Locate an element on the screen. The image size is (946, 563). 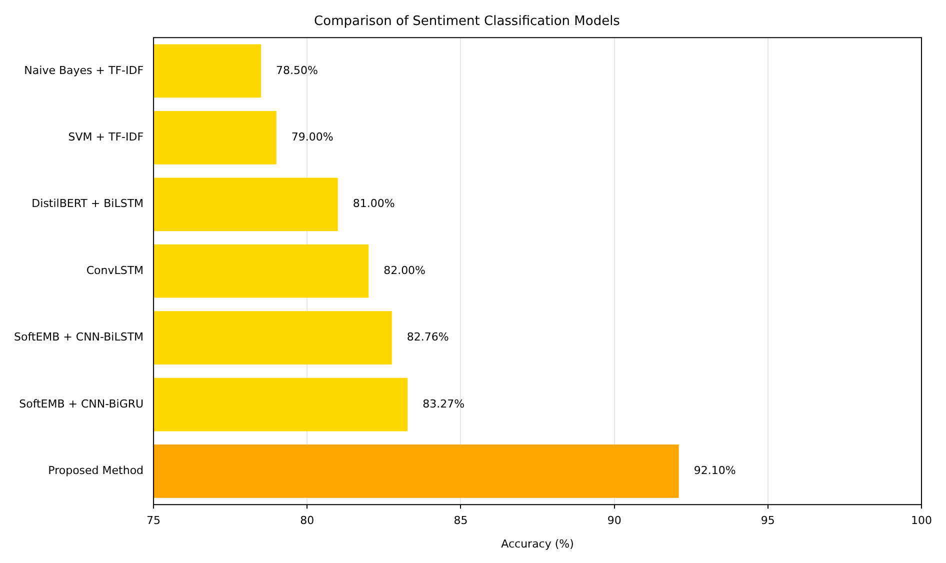
x-tick-label: 75 is located at coordinates (153, 521).